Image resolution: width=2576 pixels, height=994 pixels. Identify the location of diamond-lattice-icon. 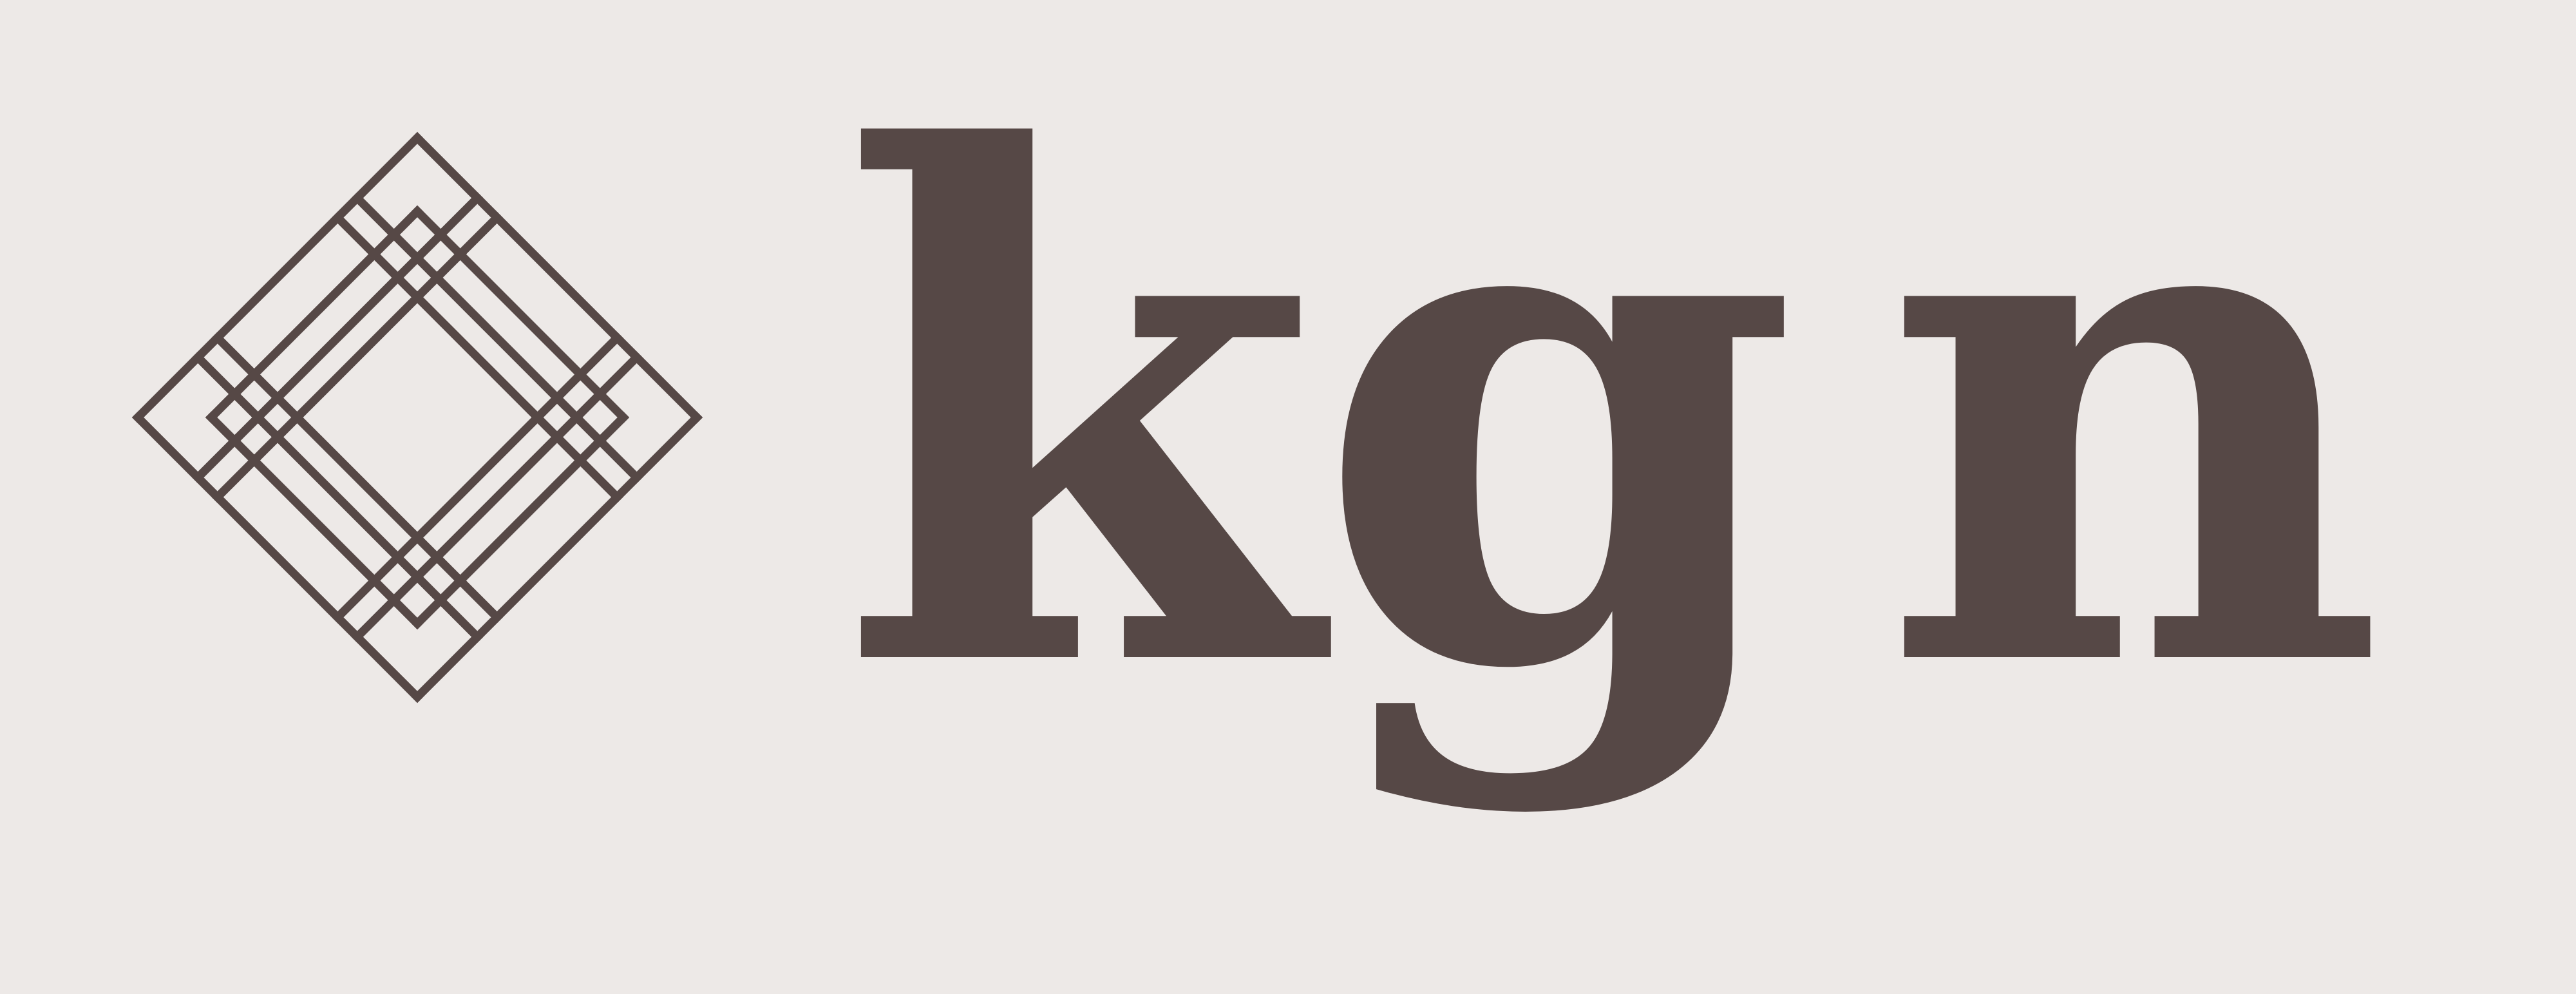
(417, 417).